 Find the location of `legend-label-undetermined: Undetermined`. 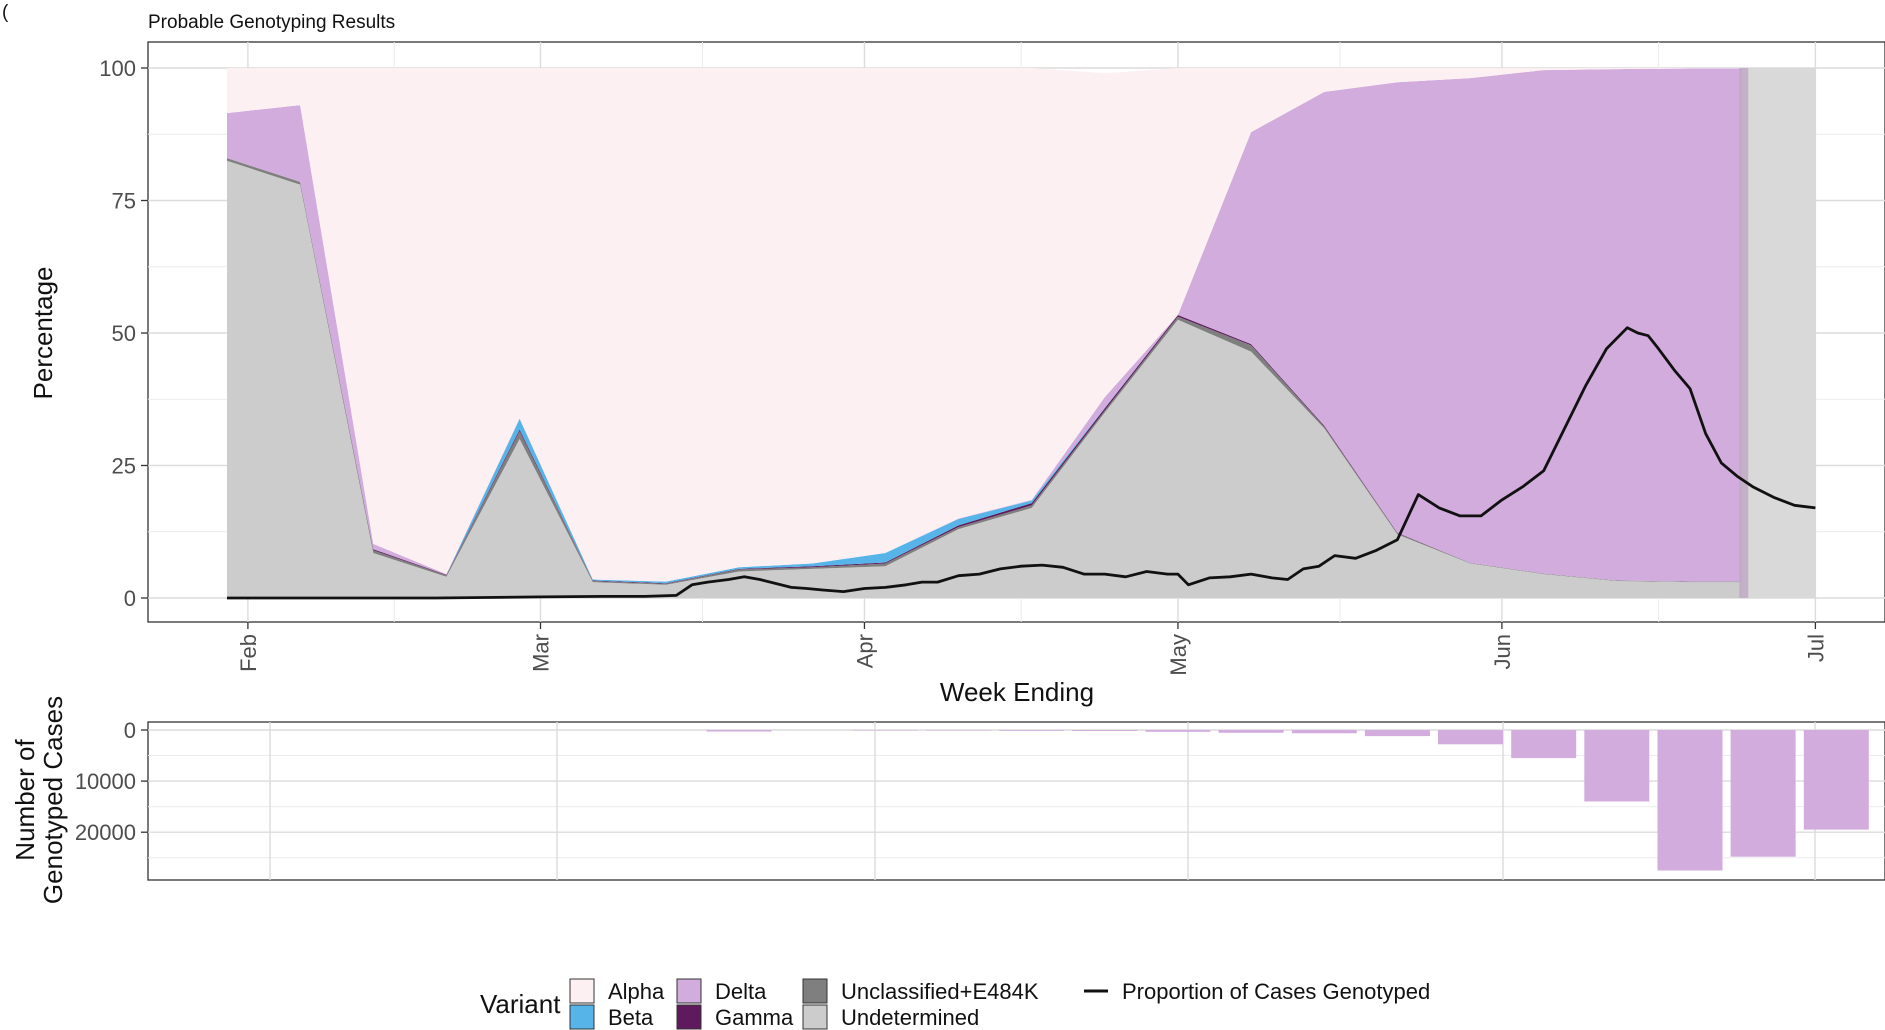

legend-label-undetermined: Undetermined is located at coordinates (910, 1017).